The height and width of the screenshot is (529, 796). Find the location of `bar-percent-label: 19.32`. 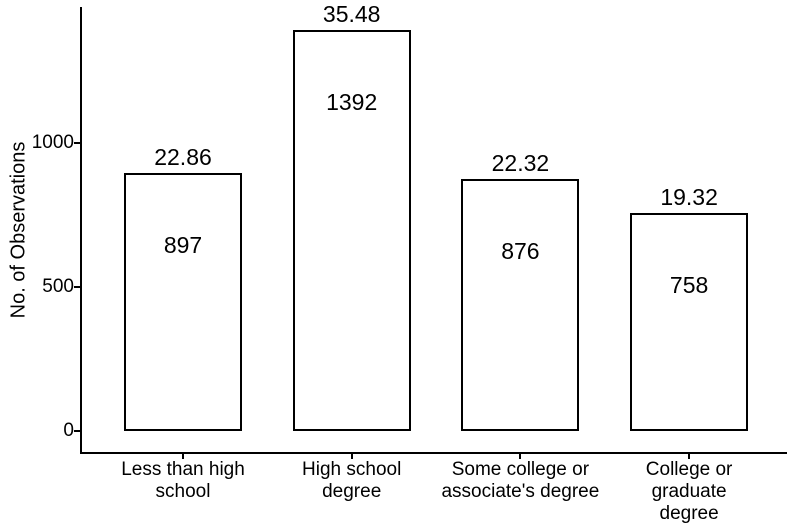

bar-percent-label: 19.32 is located at coordinates (689, 196).